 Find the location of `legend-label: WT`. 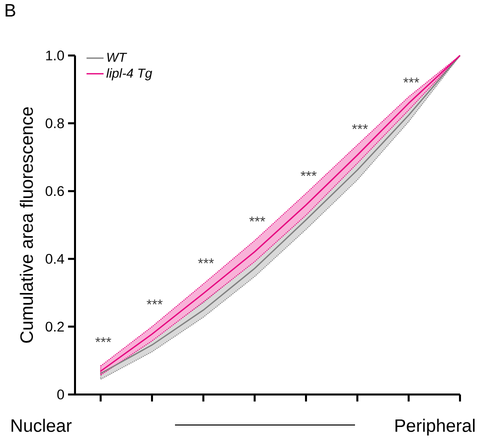

legend-label: WT is located at coordinates (117, 57).